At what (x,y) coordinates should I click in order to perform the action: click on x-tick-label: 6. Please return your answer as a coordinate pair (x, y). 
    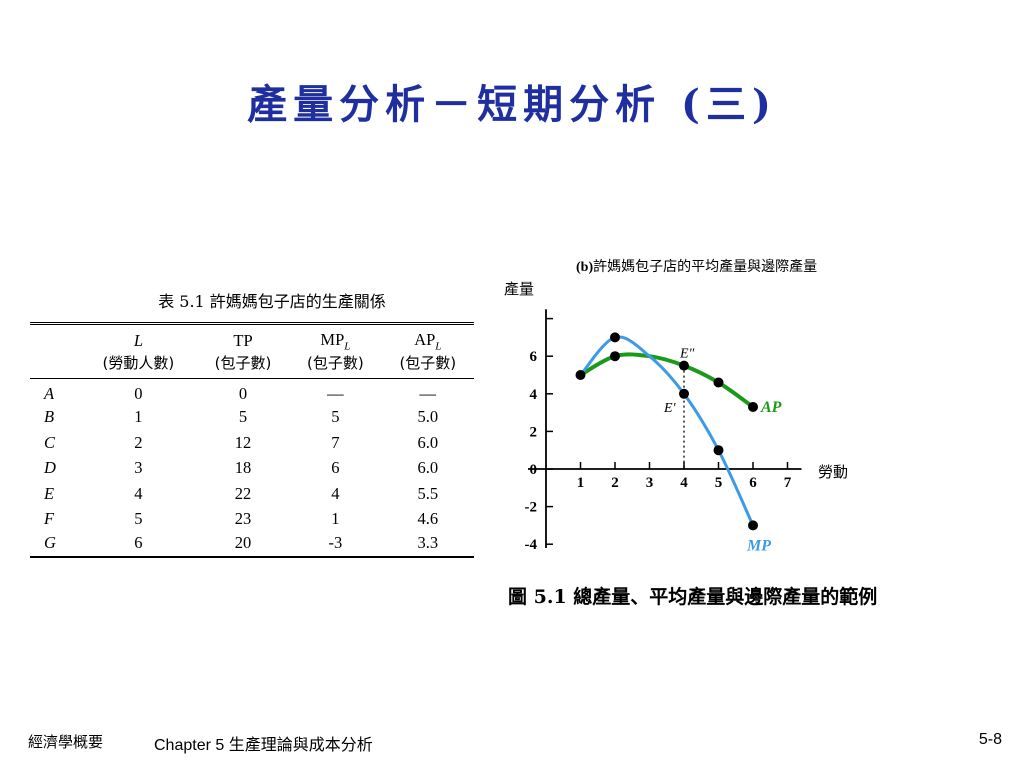
    Looking at the image, I should click on (753, 483).